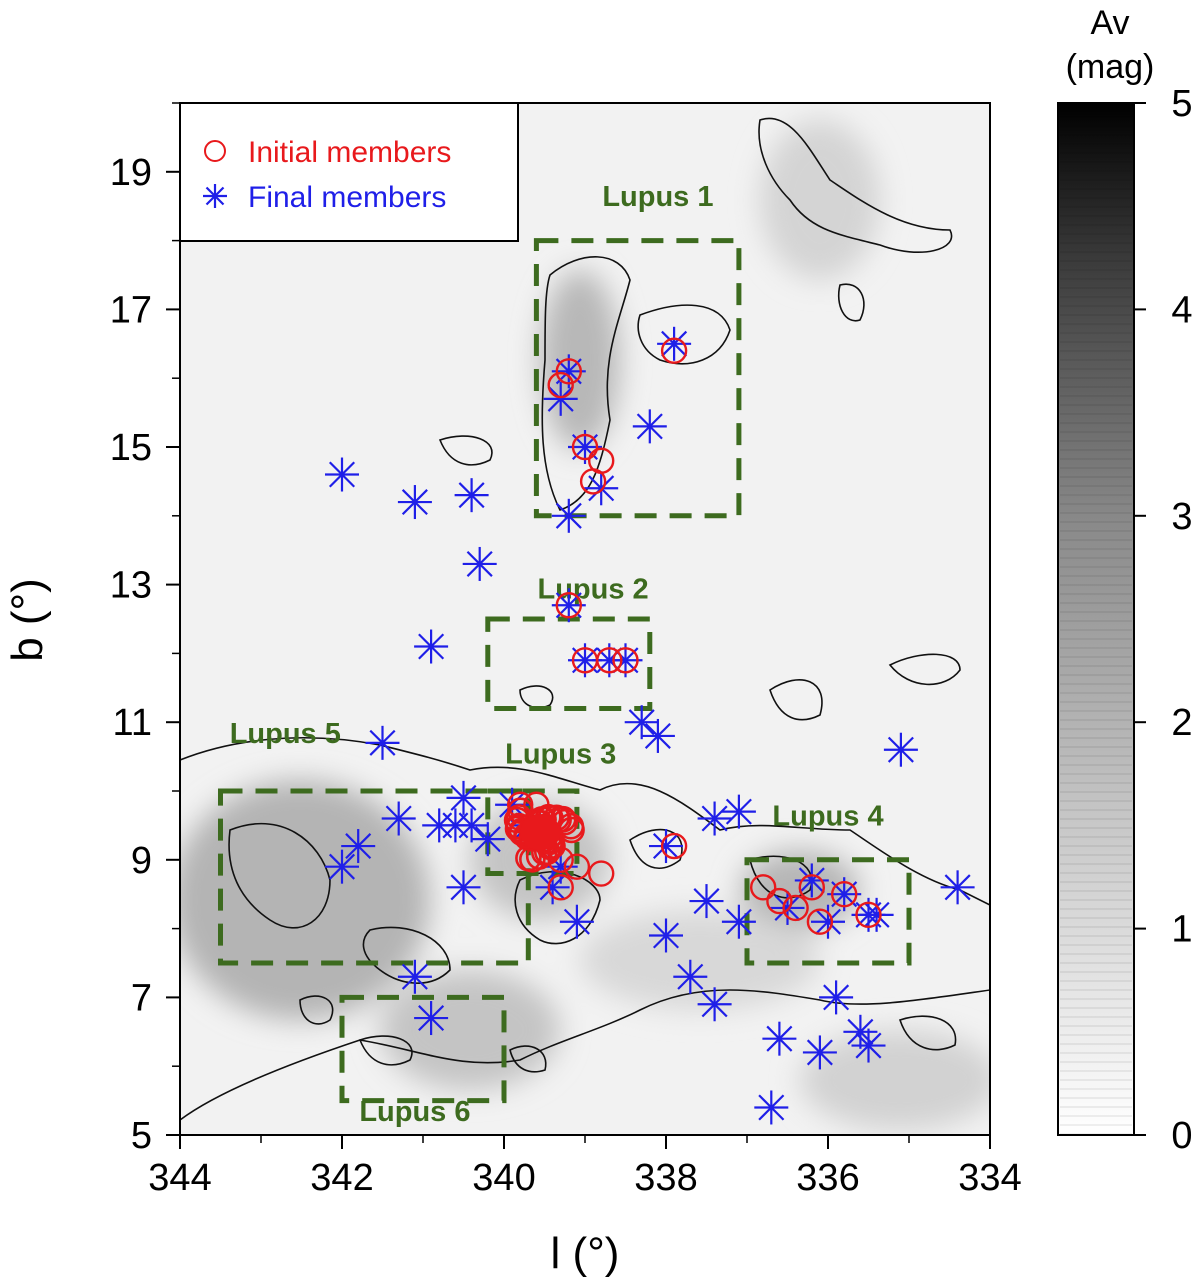  What do you see at coordinates (131, 586) in the screenshot?
I see `y-tick-label: 13` at bounding box center [131, 586].